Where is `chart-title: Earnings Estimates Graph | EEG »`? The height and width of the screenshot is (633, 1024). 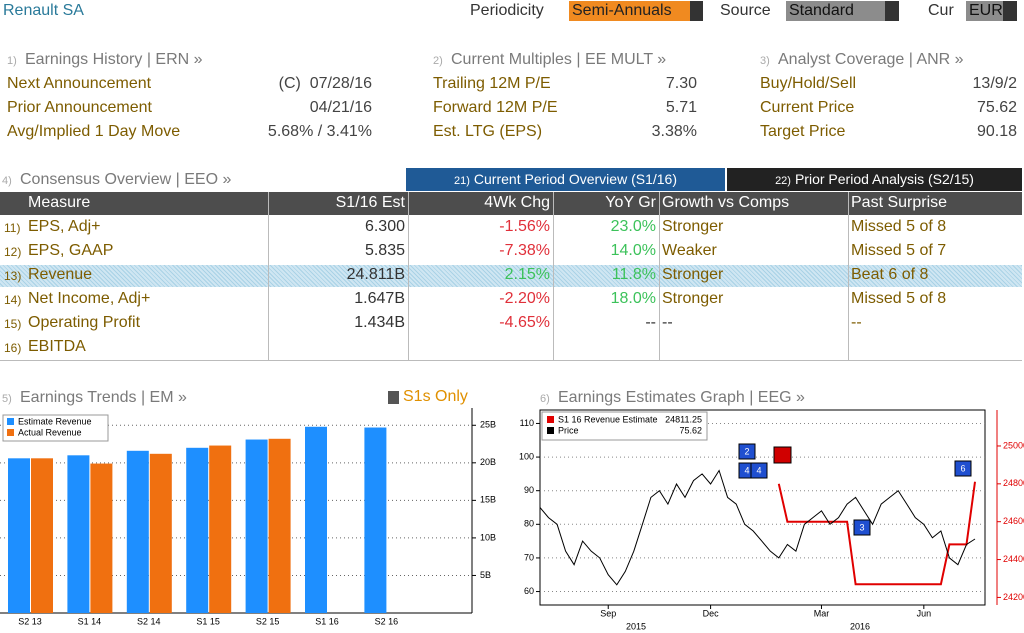
chart-title: Earnings Estimates Graph | EEG » is located at coordinates (681, 397).